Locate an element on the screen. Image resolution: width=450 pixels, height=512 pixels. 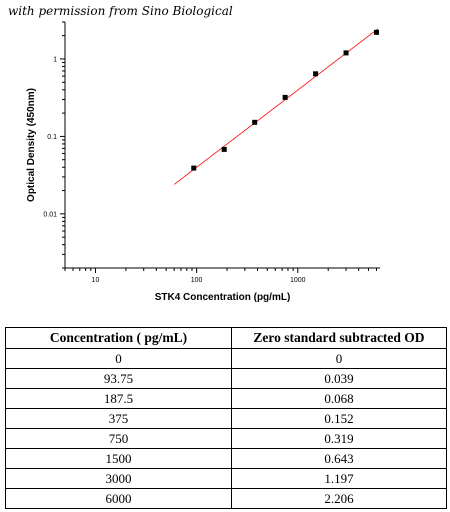
table-row: 375 0.152 is located at coordinates (226, 418).